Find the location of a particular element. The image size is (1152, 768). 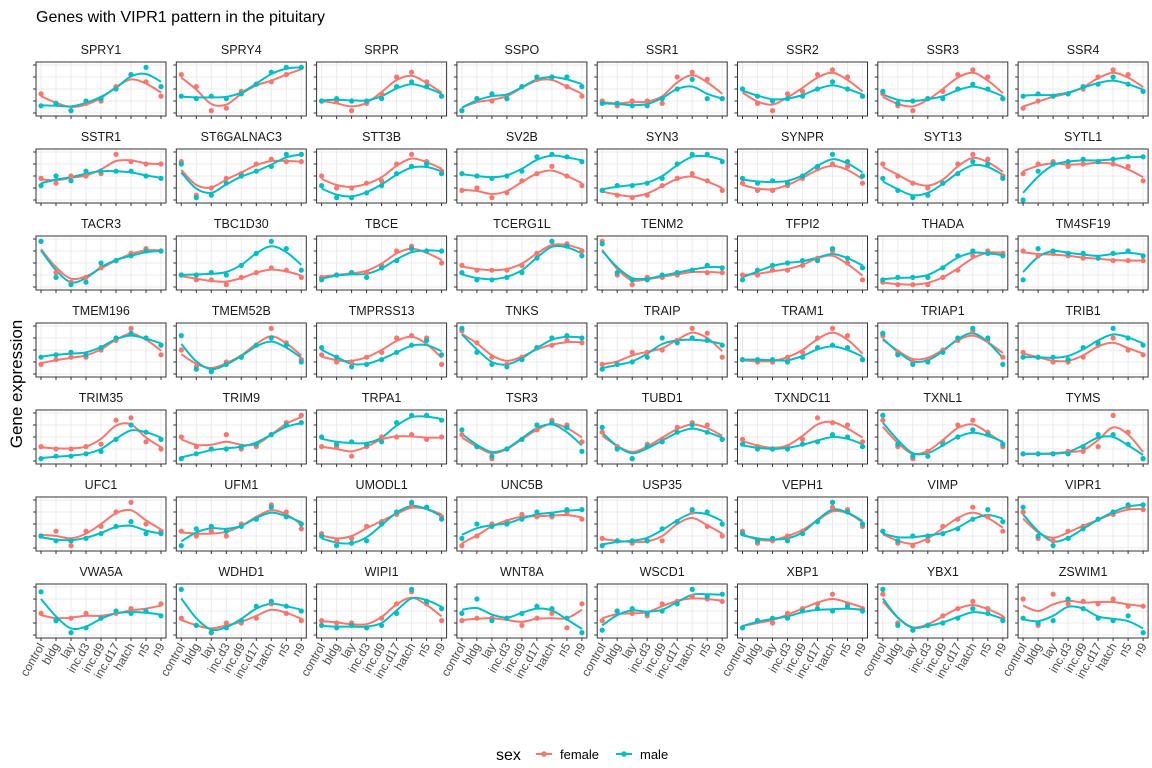

panel: TBC1D30 is located at coordinates (240, 255).